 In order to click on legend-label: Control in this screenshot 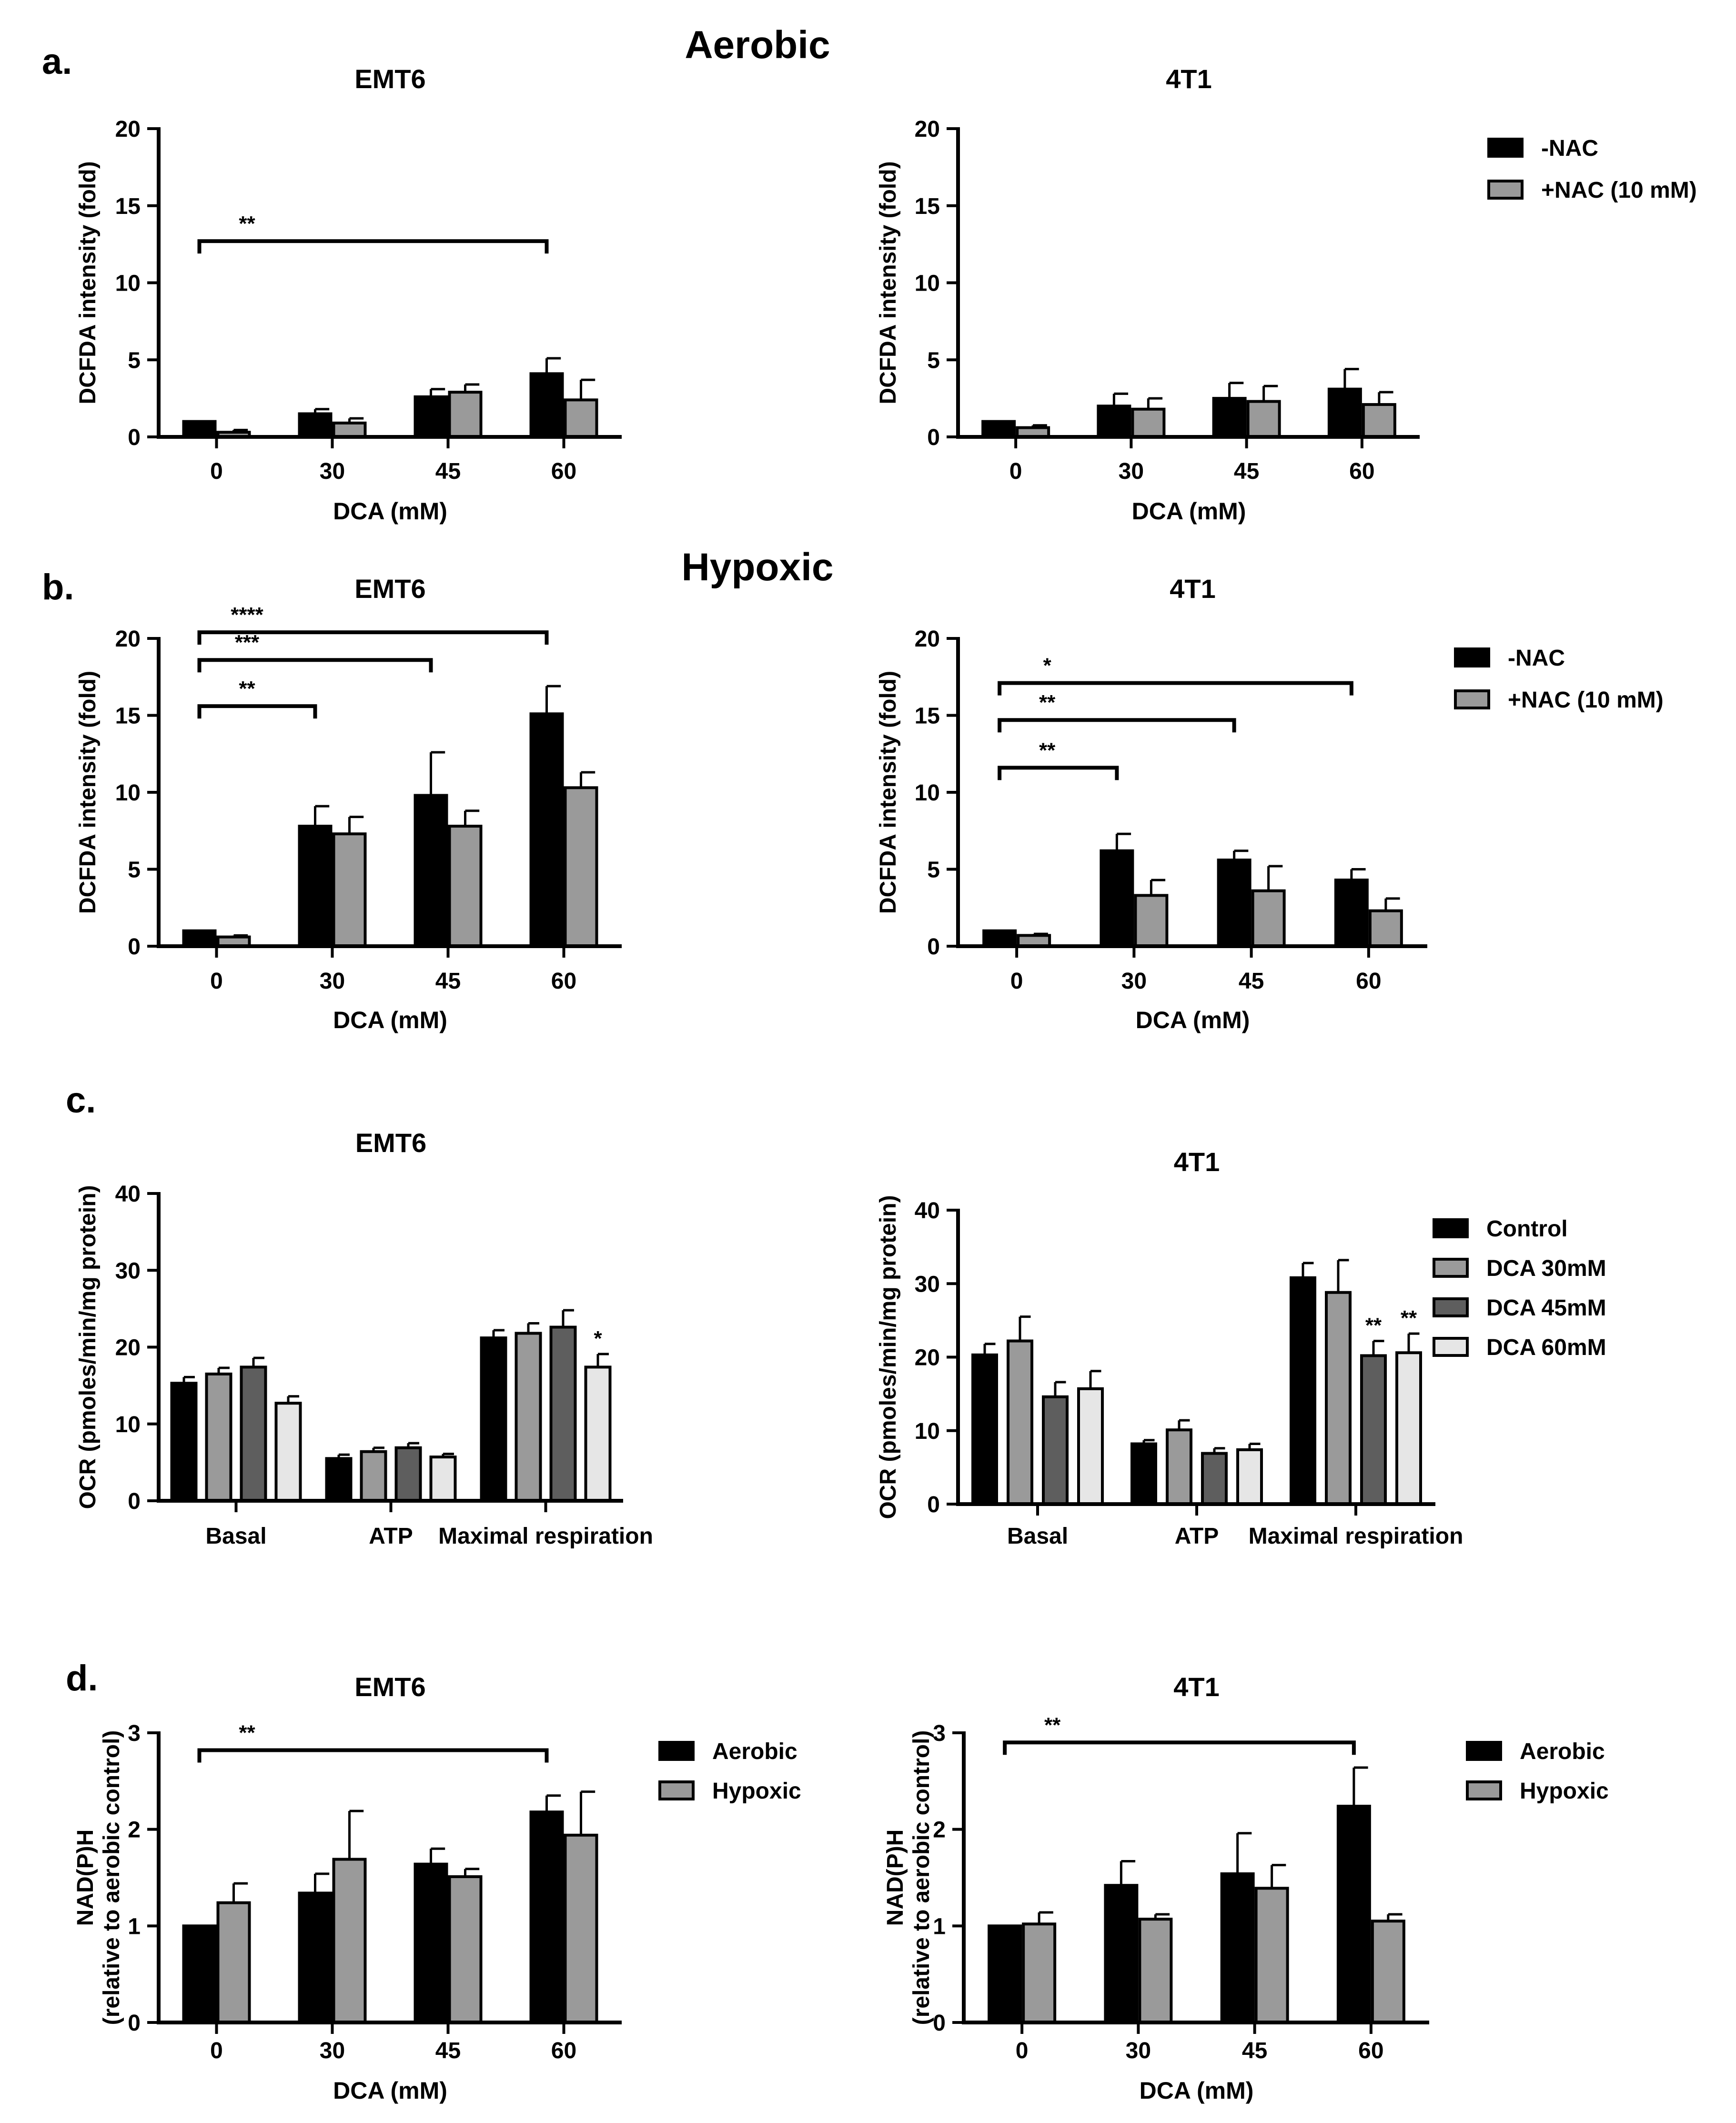, I will do `click(1527, 1229)`.